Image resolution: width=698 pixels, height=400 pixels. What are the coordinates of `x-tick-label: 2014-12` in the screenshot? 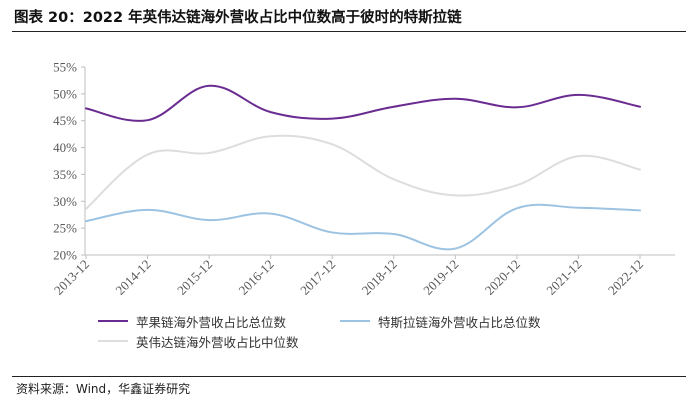 It's located at (132, 277).